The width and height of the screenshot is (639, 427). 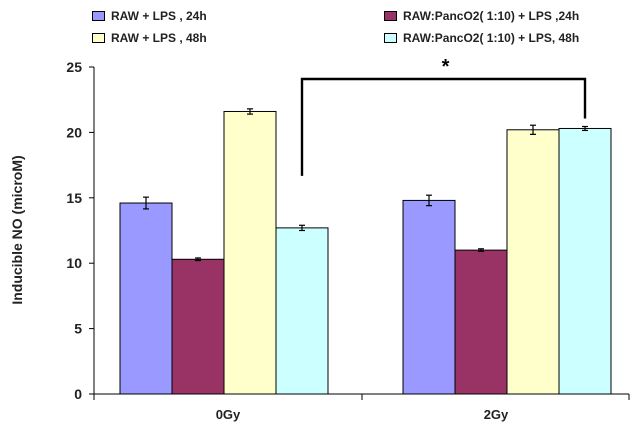 I want to click on legend-item-raw-panco2-48h: RAW:PancO2( 1:10) + LPS, 48h, so click(x=481, y=38).